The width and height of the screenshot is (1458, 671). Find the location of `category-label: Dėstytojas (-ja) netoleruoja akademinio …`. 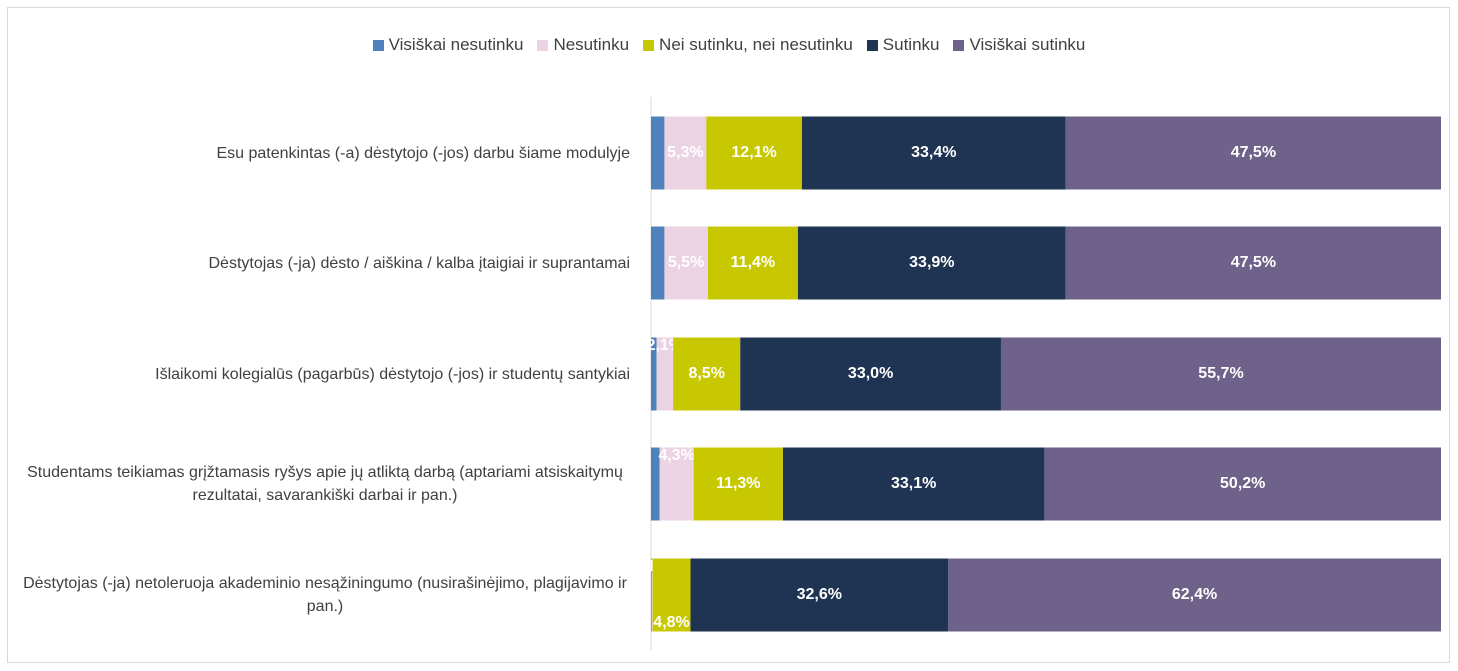

category-label: Dėstytojas (-ja) netoleruoja akademinio … is located at coordinates (325, 595).